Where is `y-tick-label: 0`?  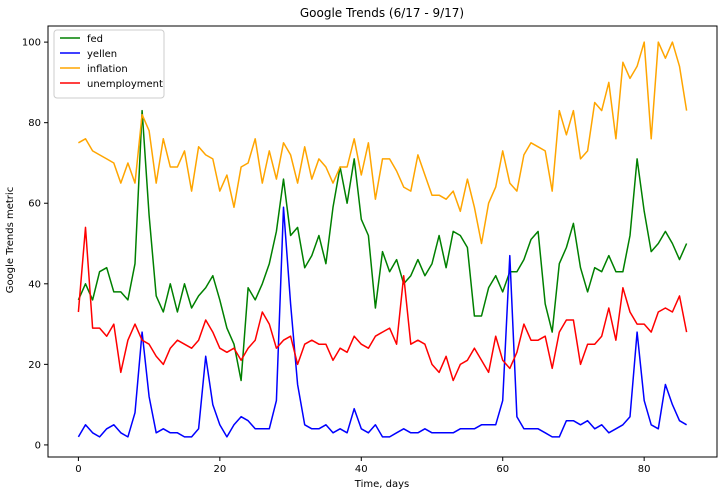 y-tick-label: 0 is located at coordinates (38, 445).